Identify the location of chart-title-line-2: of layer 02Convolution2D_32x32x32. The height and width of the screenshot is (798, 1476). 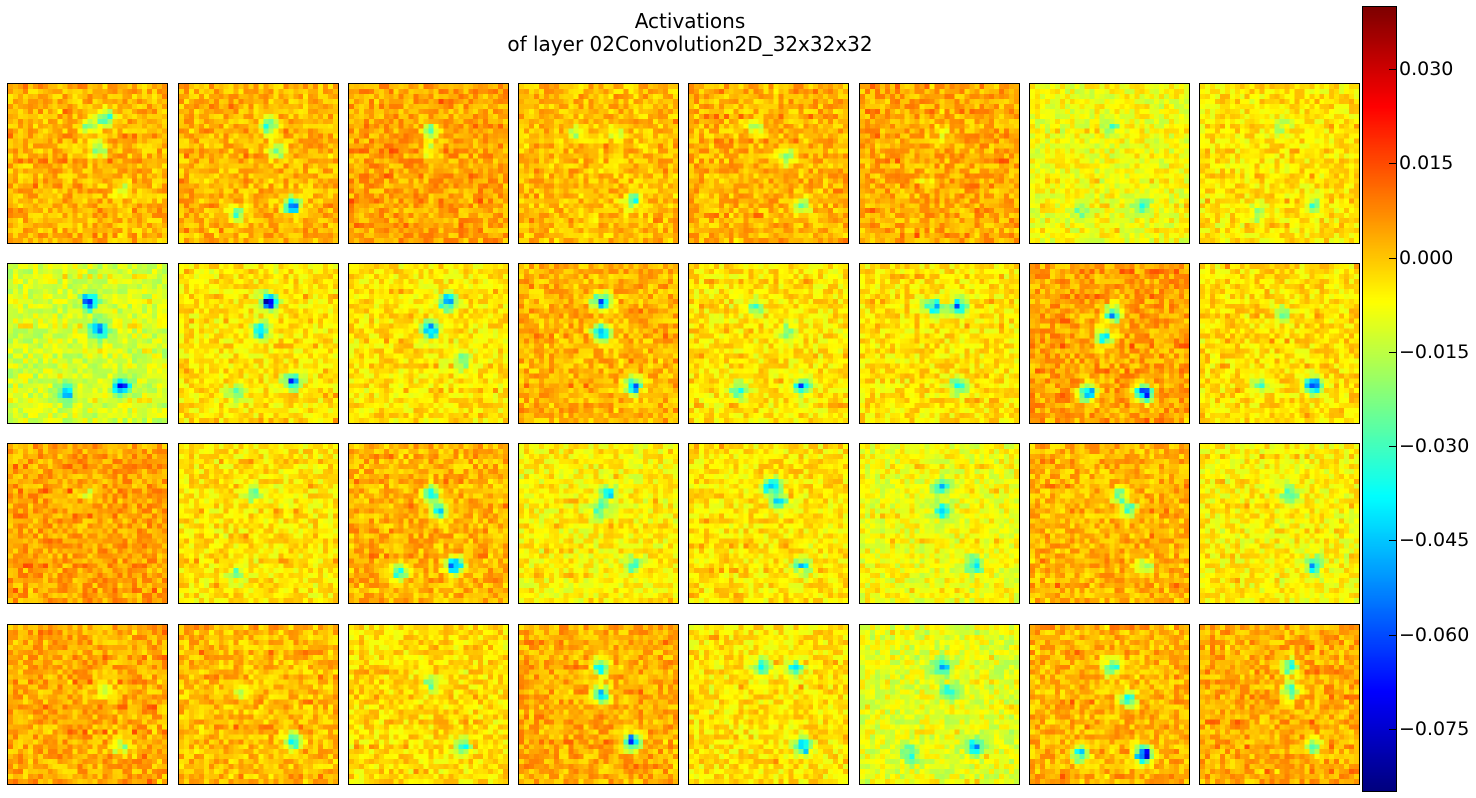
(690, 44).